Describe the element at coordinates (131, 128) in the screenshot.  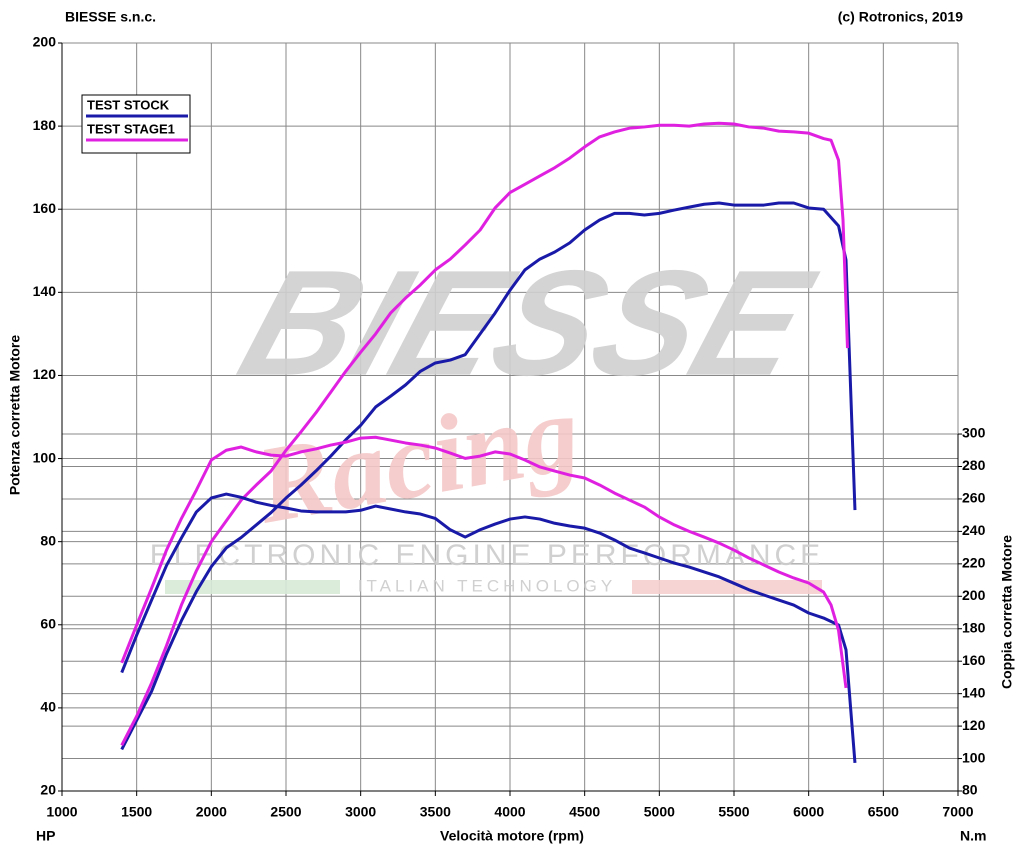
I see `legend-label: TEST STAGE1` at that location.